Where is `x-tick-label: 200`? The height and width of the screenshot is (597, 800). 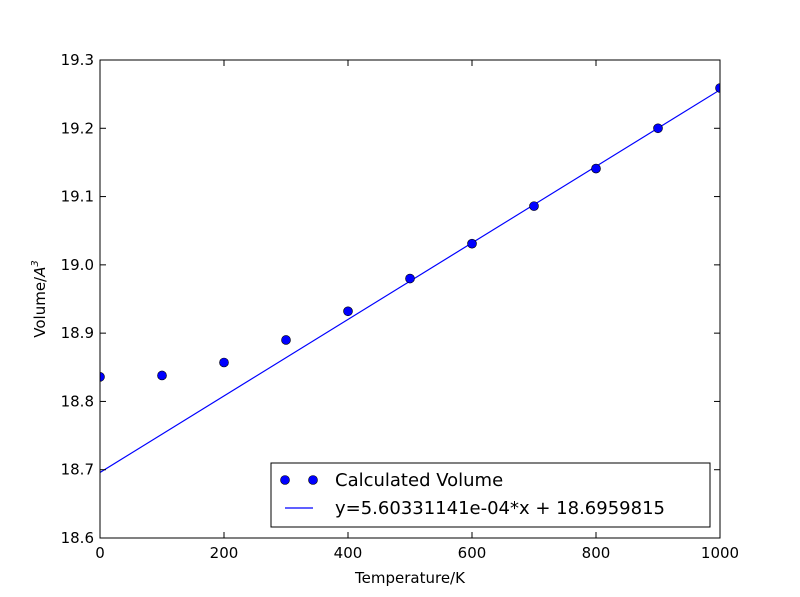
x-tick-label: 200 is located at coordinates (224, 553).